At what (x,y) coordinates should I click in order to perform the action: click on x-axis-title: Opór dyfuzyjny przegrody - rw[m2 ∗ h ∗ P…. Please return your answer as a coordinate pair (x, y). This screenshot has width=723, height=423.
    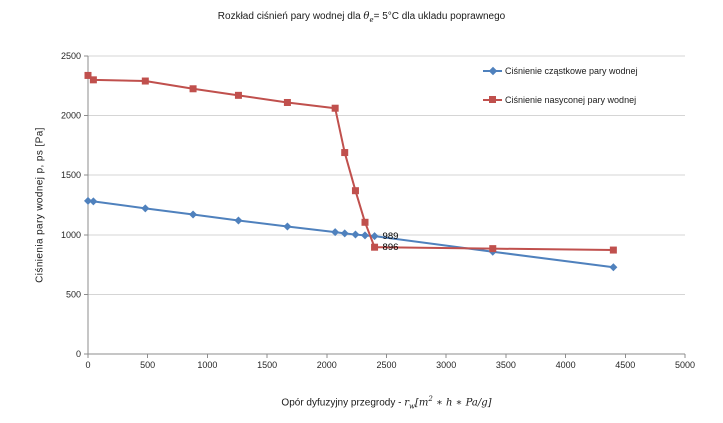
    Looking at the image, I should click on (386, 402).